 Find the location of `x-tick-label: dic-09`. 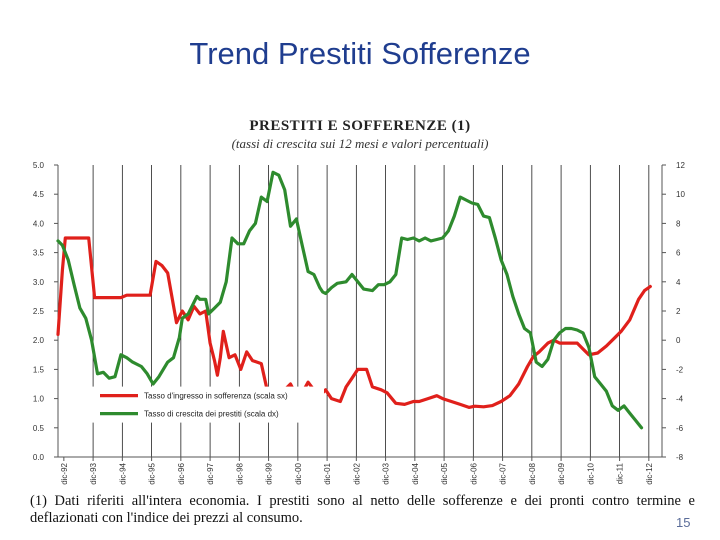

x-tick-label: dic-09 is located at coordinates (561, 473).